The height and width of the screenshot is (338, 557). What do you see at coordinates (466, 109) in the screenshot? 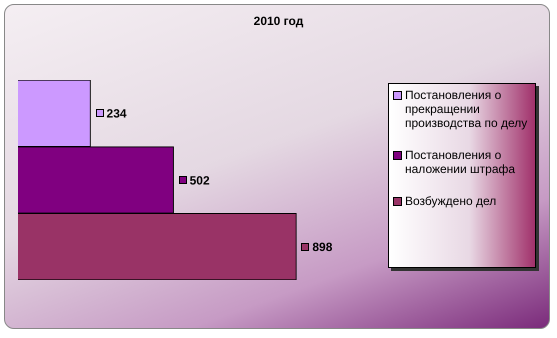
I see `legend-label: Постановления о прекращении производства по делу` at bounding box center [466, 109].